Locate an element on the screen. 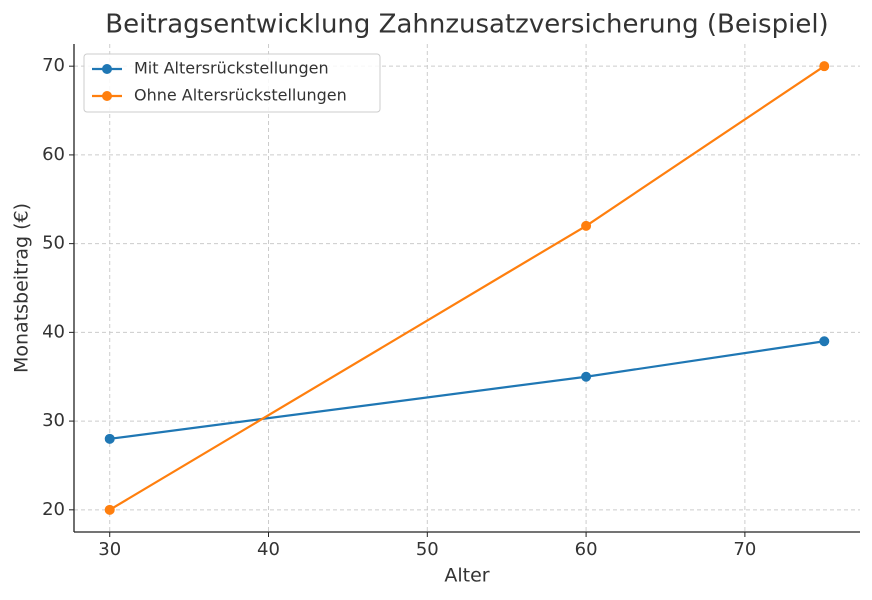 The image size is (872, 600). y-tick-label: 20 is located at coordinates (53, 509).